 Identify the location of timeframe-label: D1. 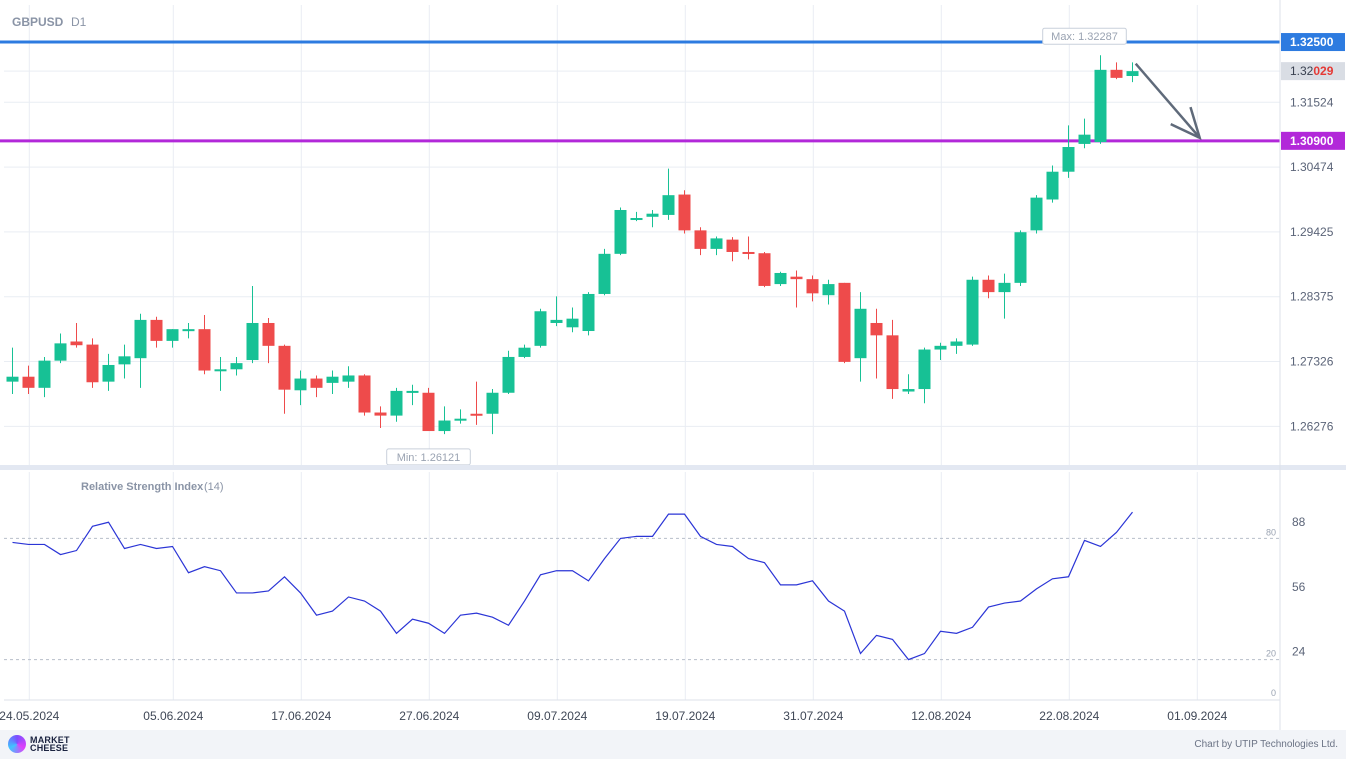
(79, 22).